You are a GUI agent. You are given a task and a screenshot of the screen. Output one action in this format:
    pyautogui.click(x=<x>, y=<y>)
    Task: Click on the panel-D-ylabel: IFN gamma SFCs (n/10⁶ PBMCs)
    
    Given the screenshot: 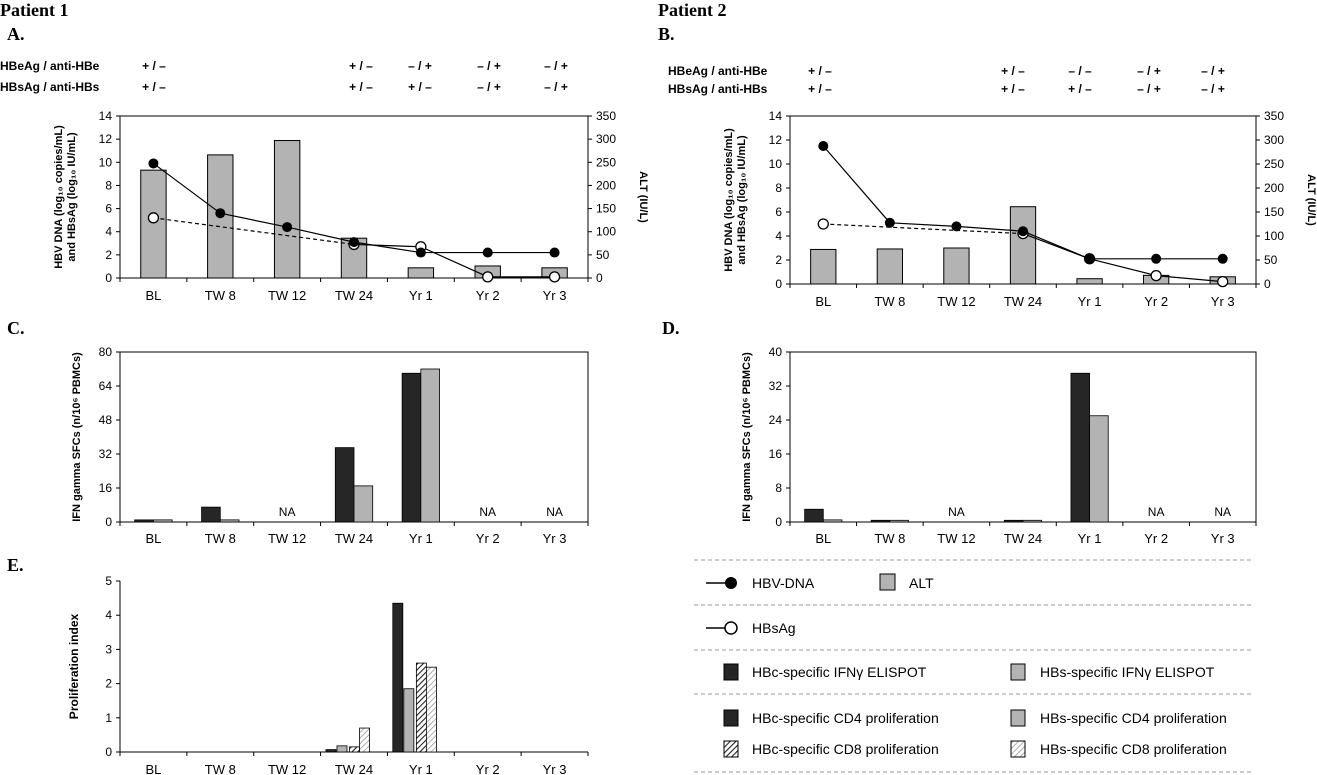 What is the action you would take?
    pyautogui.click(x=747, y=437)
    